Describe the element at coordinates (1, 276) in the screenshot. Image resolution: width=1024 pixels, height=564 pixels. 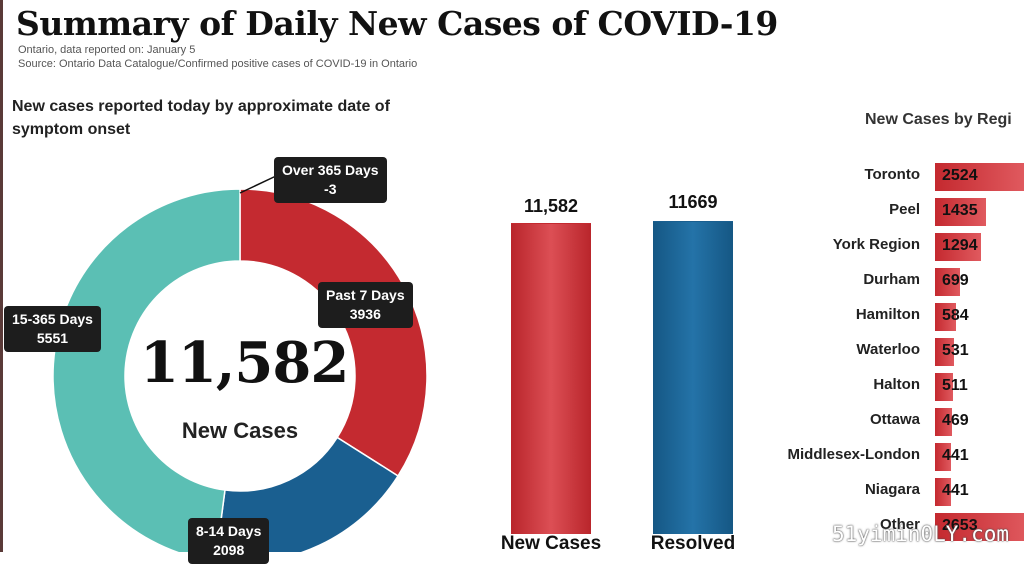
I see `left-edge-rule` at that location.